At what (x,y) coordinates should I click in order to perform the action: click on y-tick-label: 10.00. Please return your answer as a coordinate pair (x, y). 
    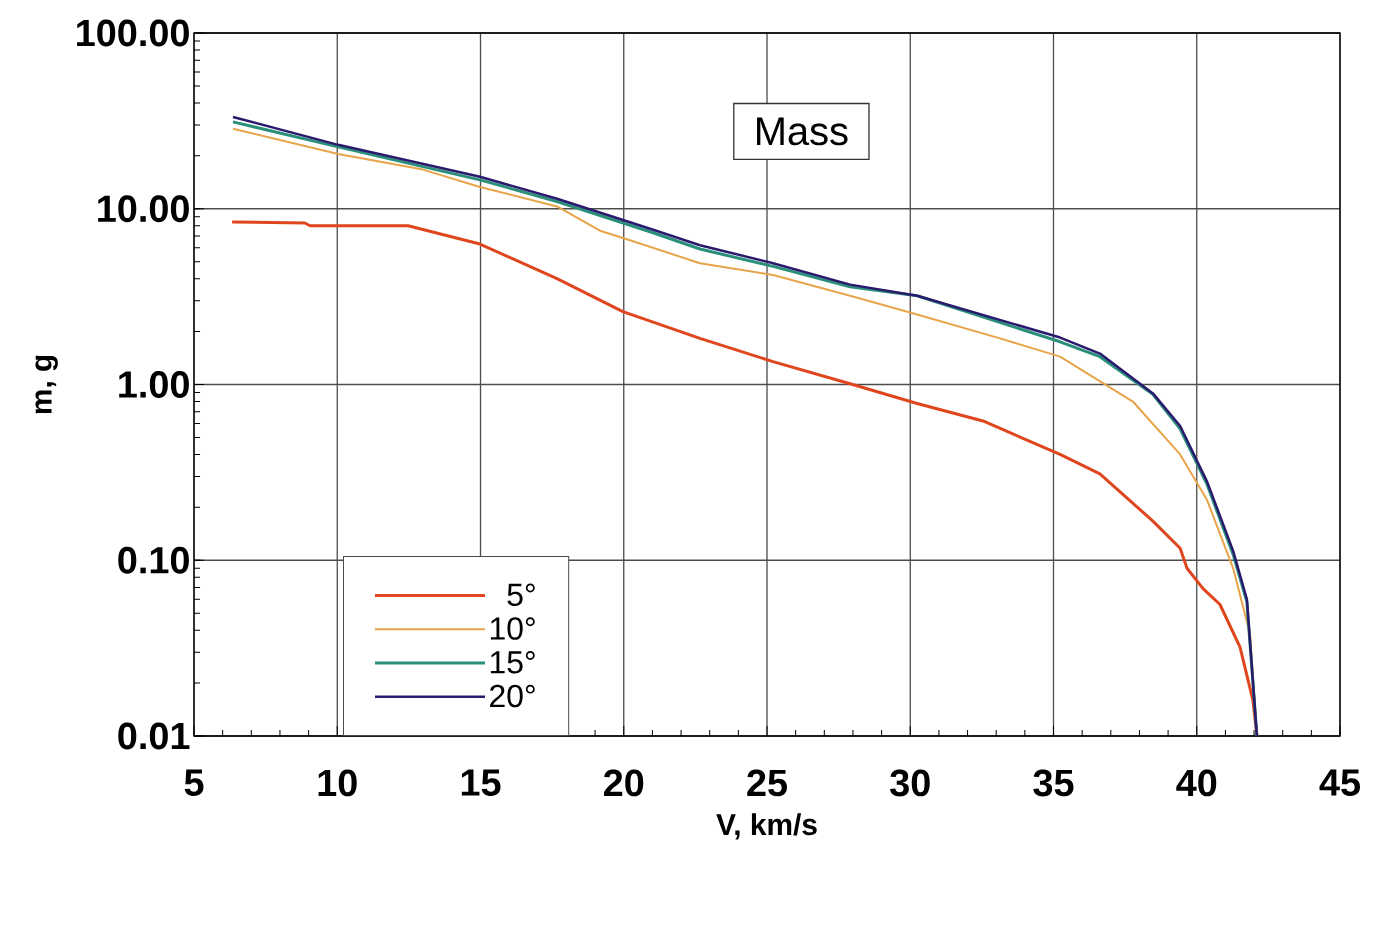
    Looking at the image, I should click on (143, 209).